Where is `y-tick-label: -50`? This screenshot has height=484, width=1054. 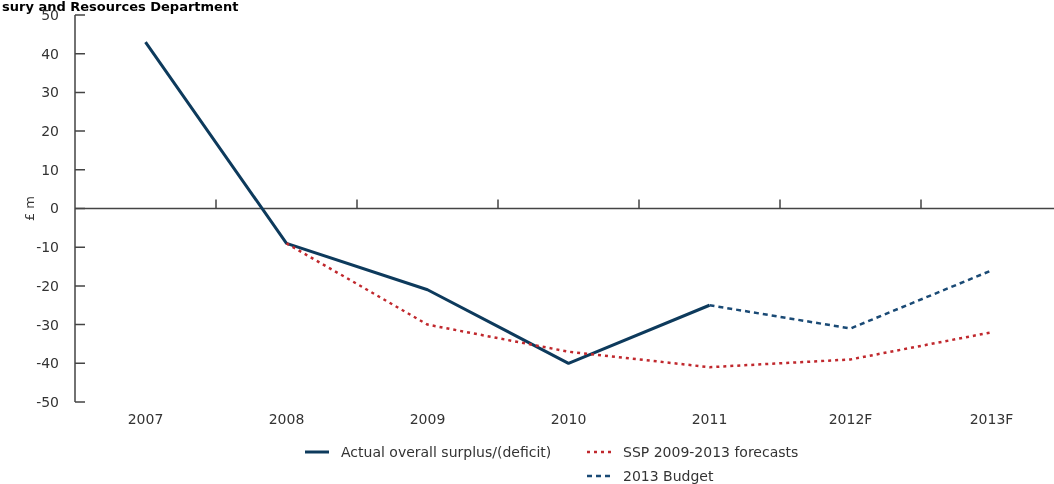 y-tick-label: -50 is located at coordinates (47, 401).